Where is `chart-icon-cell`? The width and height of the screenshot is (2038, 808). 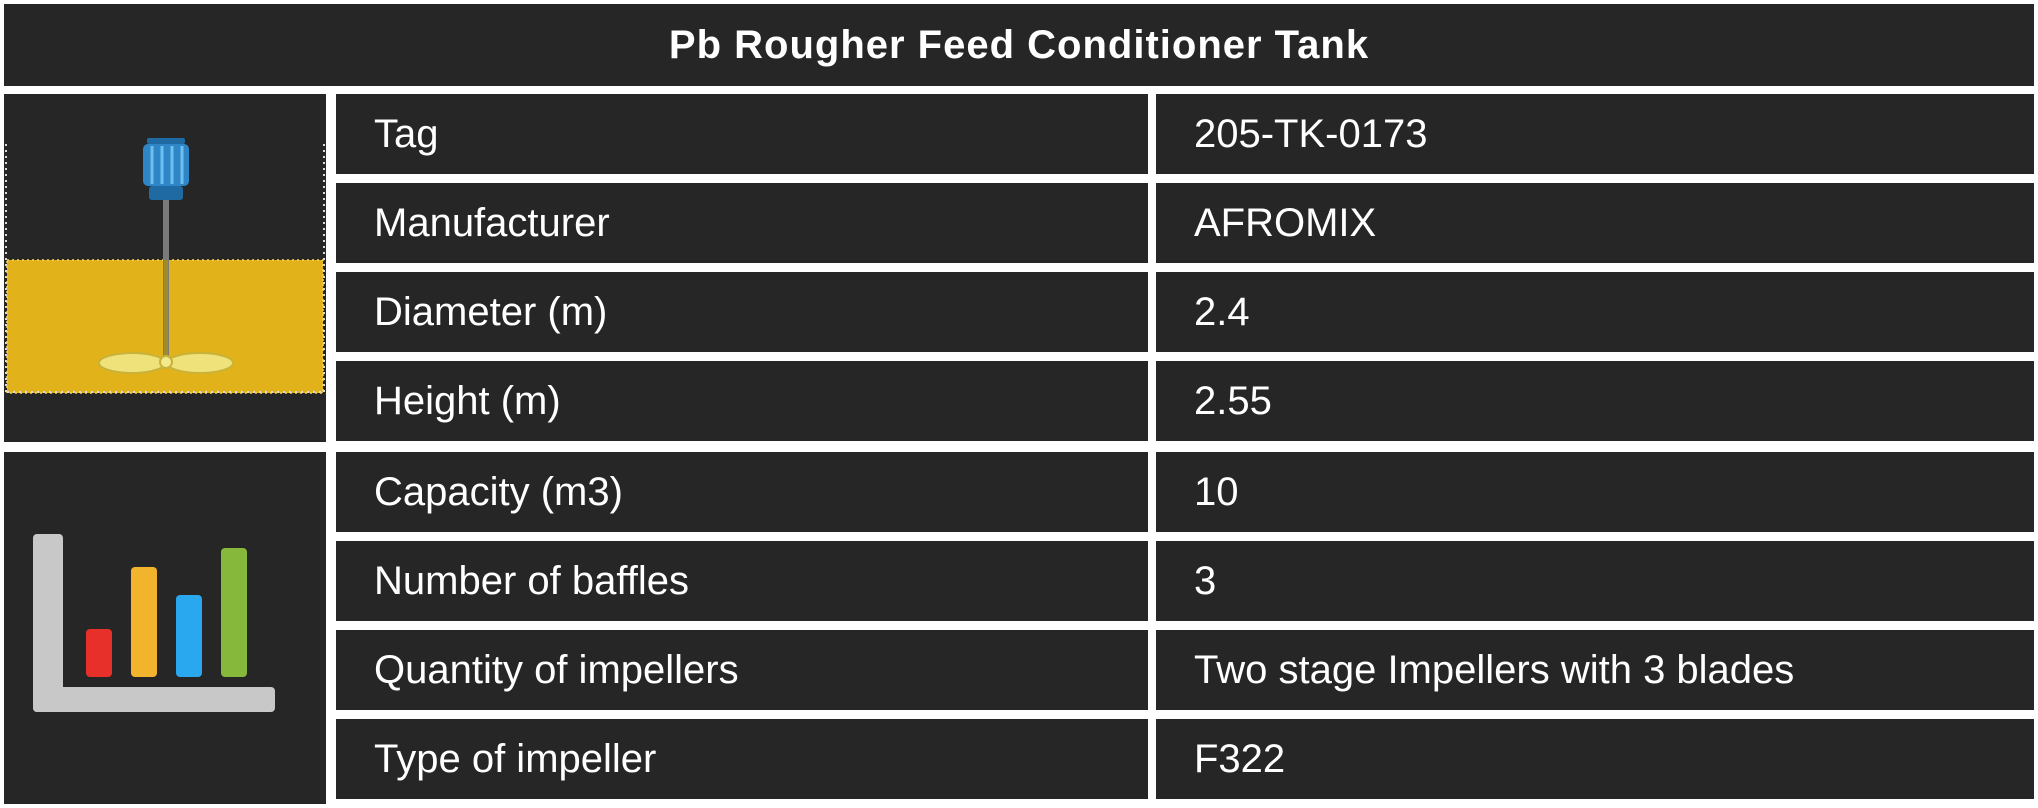 chart-icon-cell is located at coordinates (165, 628).